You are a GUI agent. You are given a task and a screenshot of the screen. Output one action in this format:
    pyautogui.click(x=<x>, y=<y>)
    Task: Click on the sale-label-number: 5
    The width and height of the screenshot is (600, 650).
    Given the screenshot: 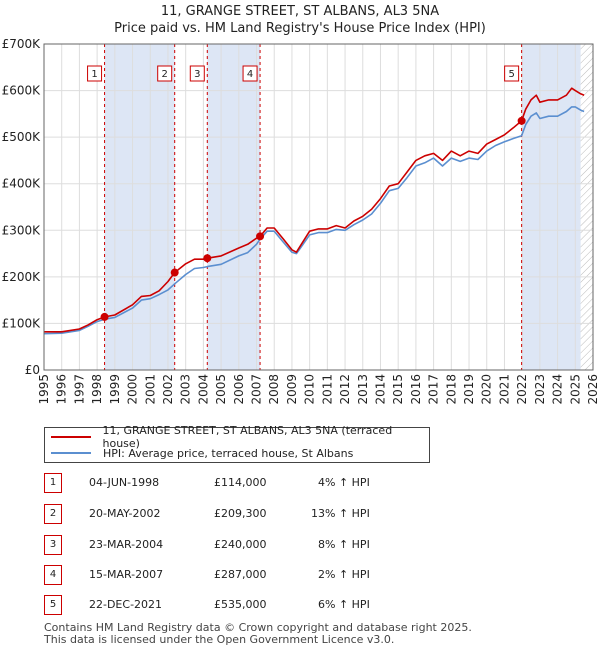 What is the action you would take?
    pyautogui.click(x=511, y=74)
    